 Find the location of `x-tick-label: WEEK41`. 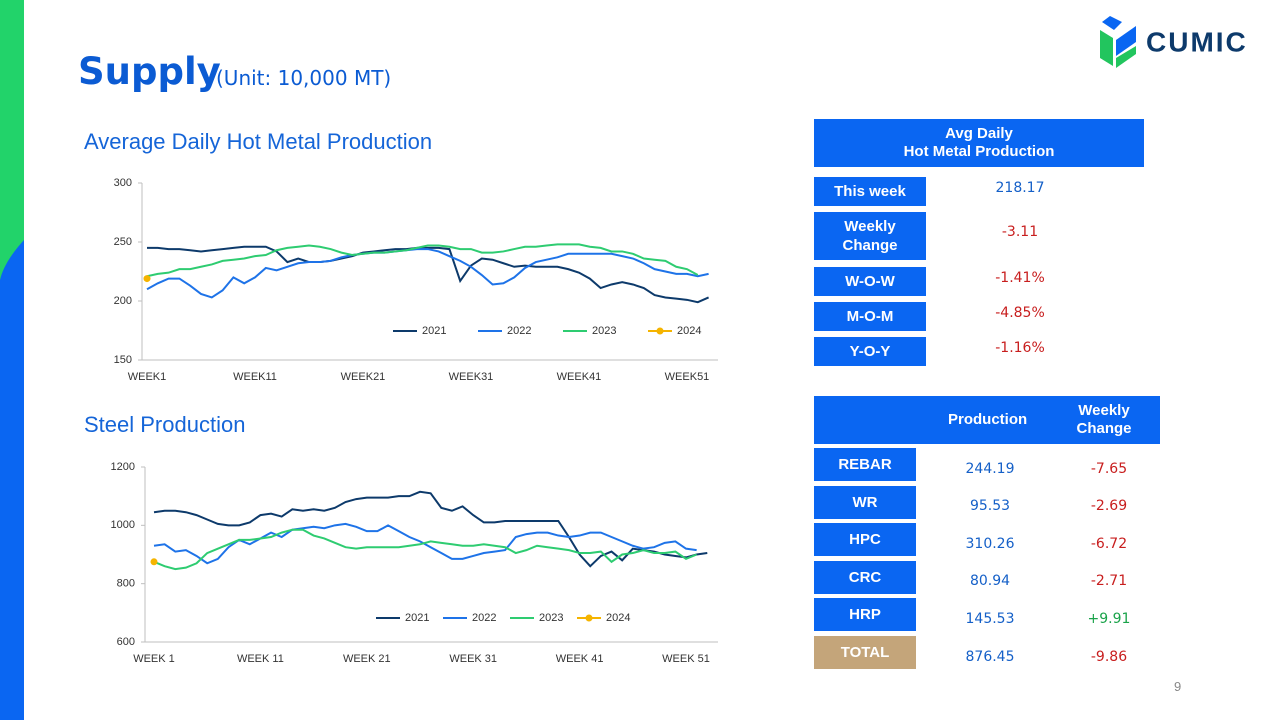

x-tick-label: WEEK41 is located at coordinates (579, 377).